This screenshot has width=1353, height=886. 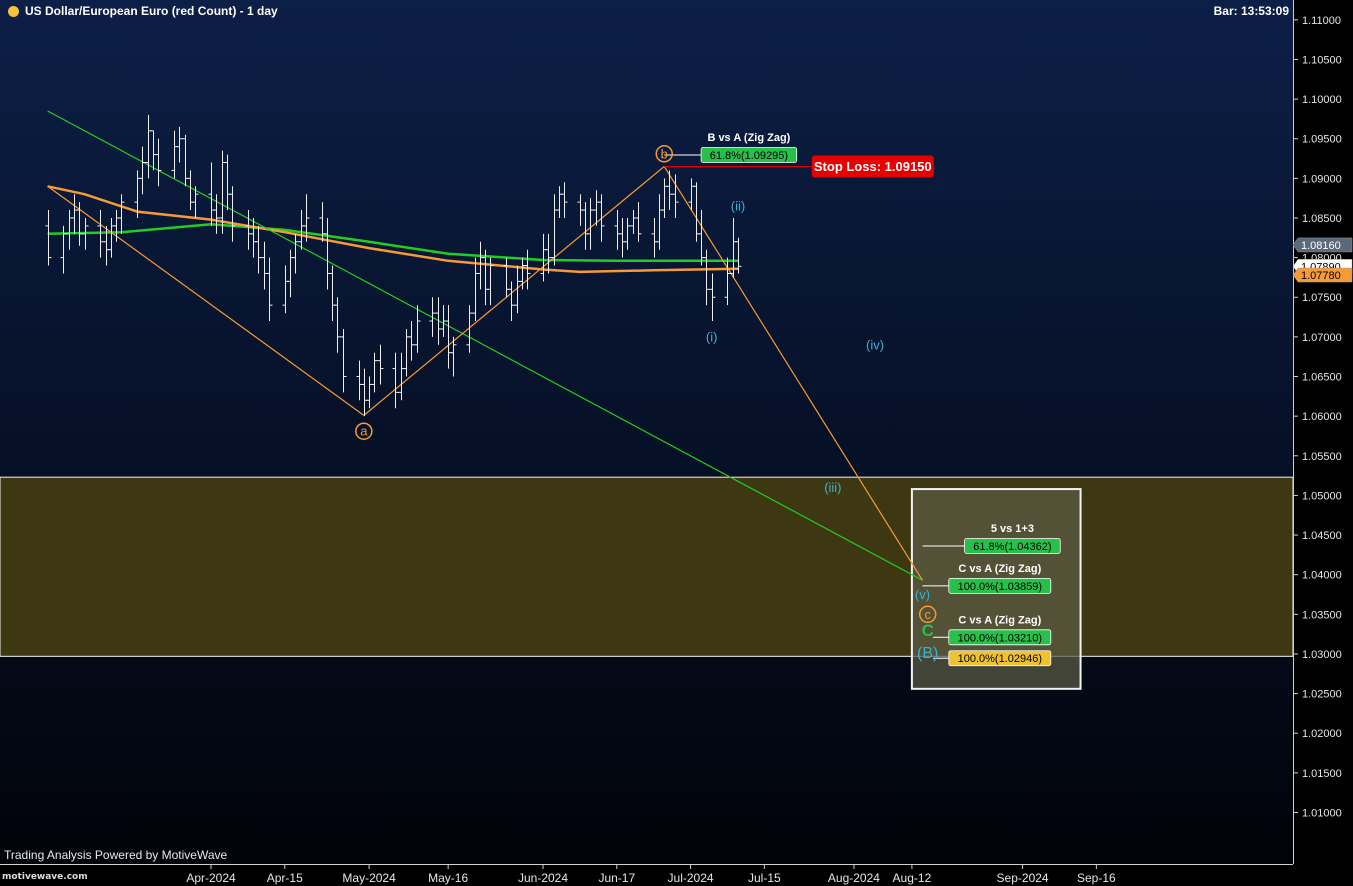 I want to click on wave-label: (i), so click(x=712, y=337).